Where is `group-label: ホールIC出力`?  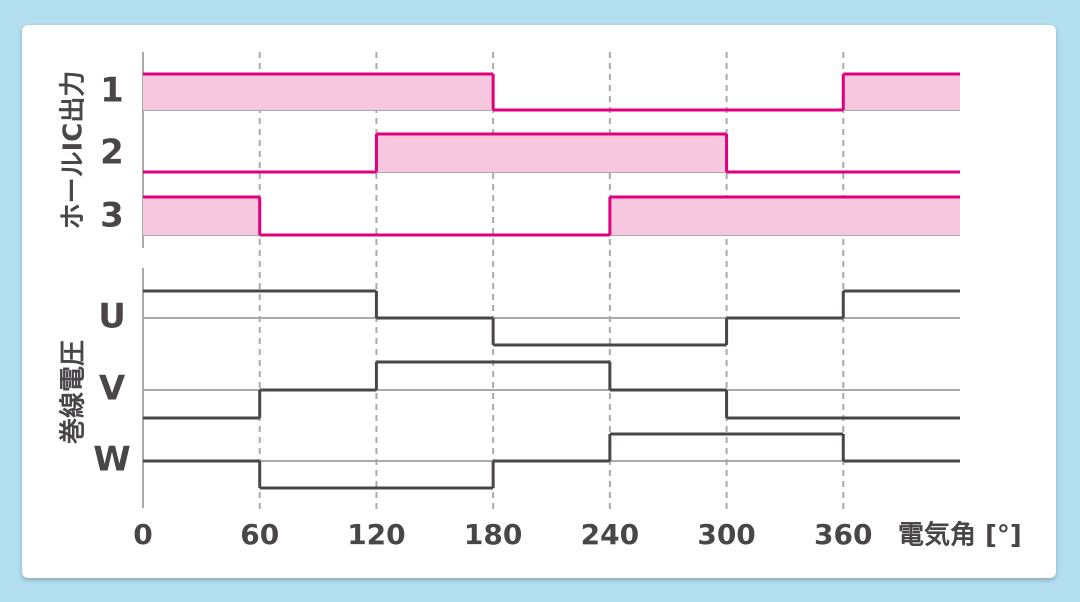
group-label: ホールIC出力 is located at coordinates (74, 150).